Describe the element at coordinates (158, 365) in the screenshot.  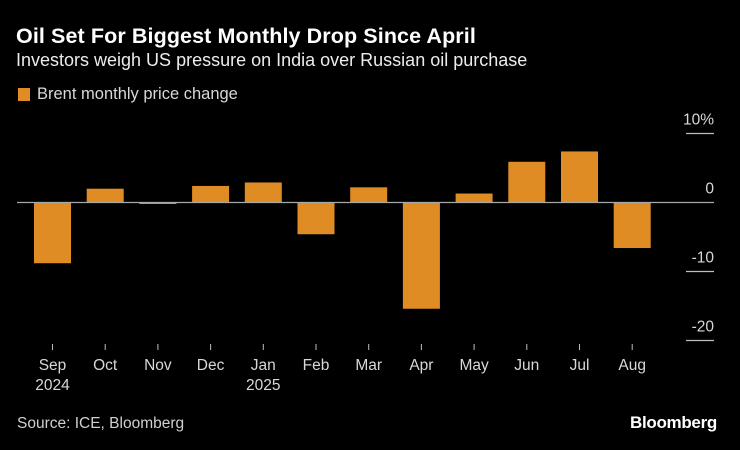
I see `x-tick-label: Nov` at that location.